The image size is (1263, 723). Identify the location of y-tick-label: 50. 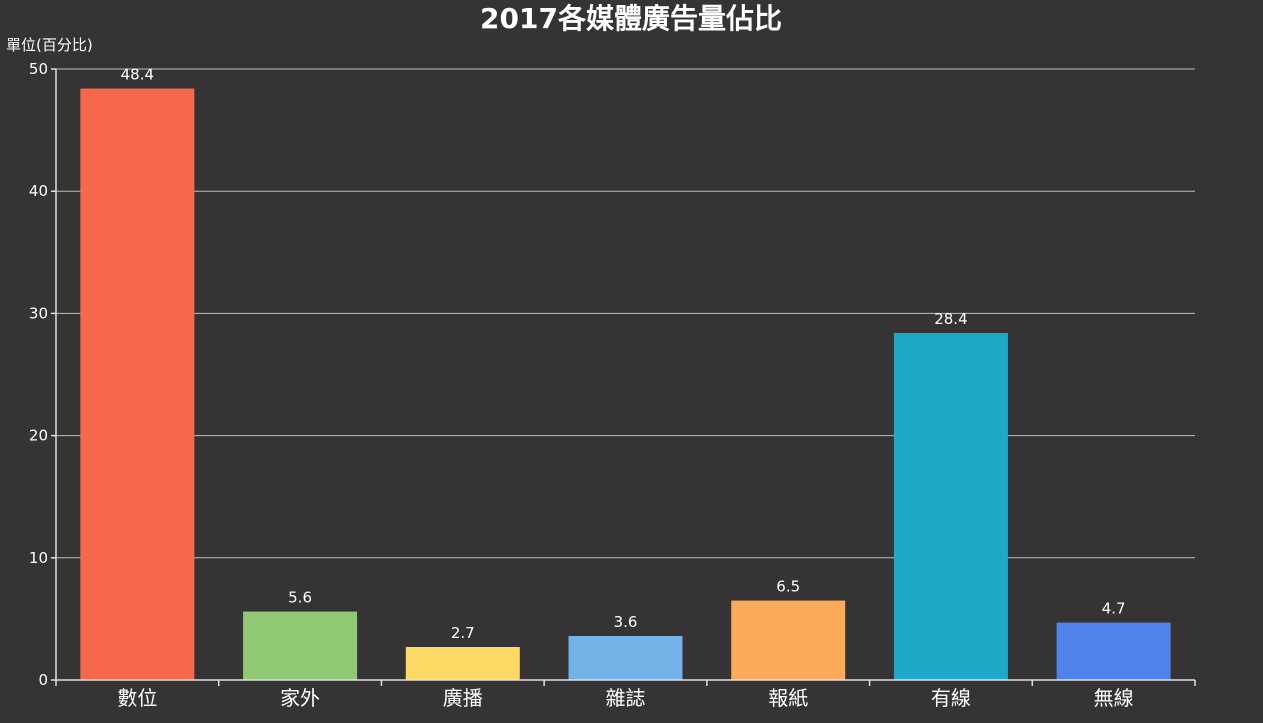
(38, 69).